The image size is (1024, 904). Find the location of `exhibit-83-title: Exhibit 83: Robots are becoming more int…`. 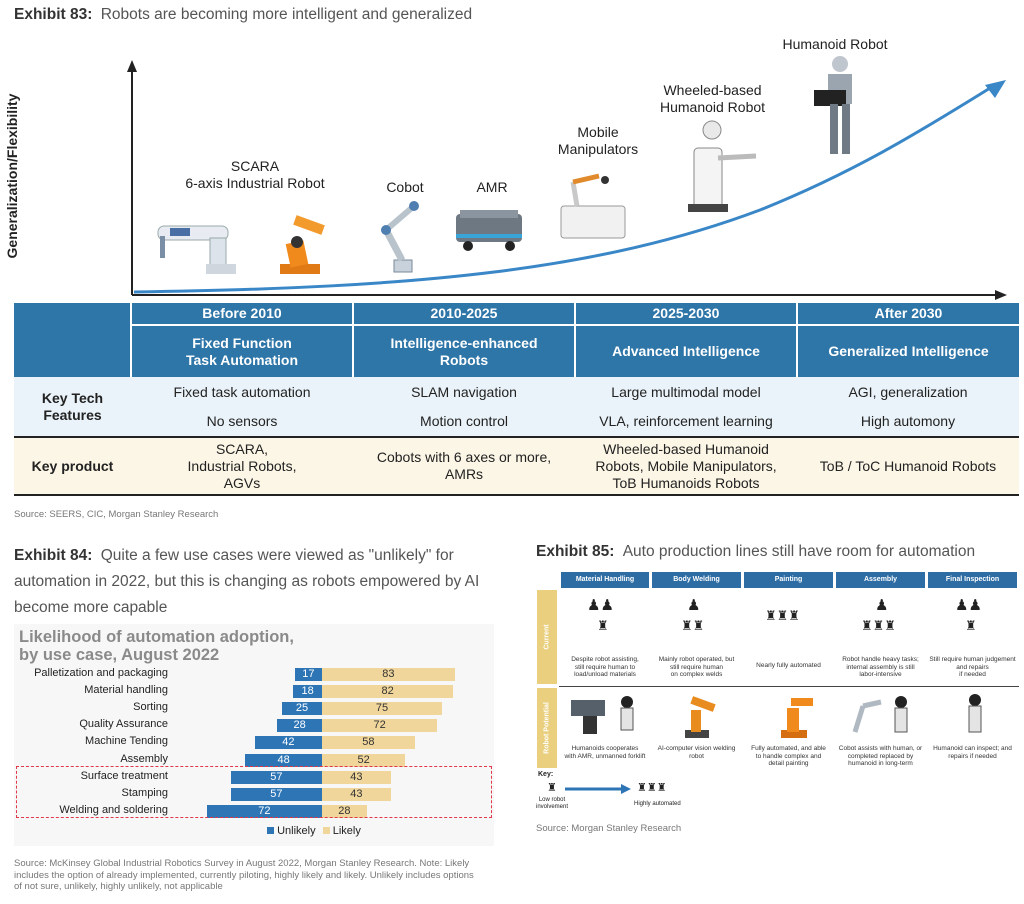

exhibit-83-title: Exhibit 83: Robots are becoming more int… is located at coordinates (243, 15).